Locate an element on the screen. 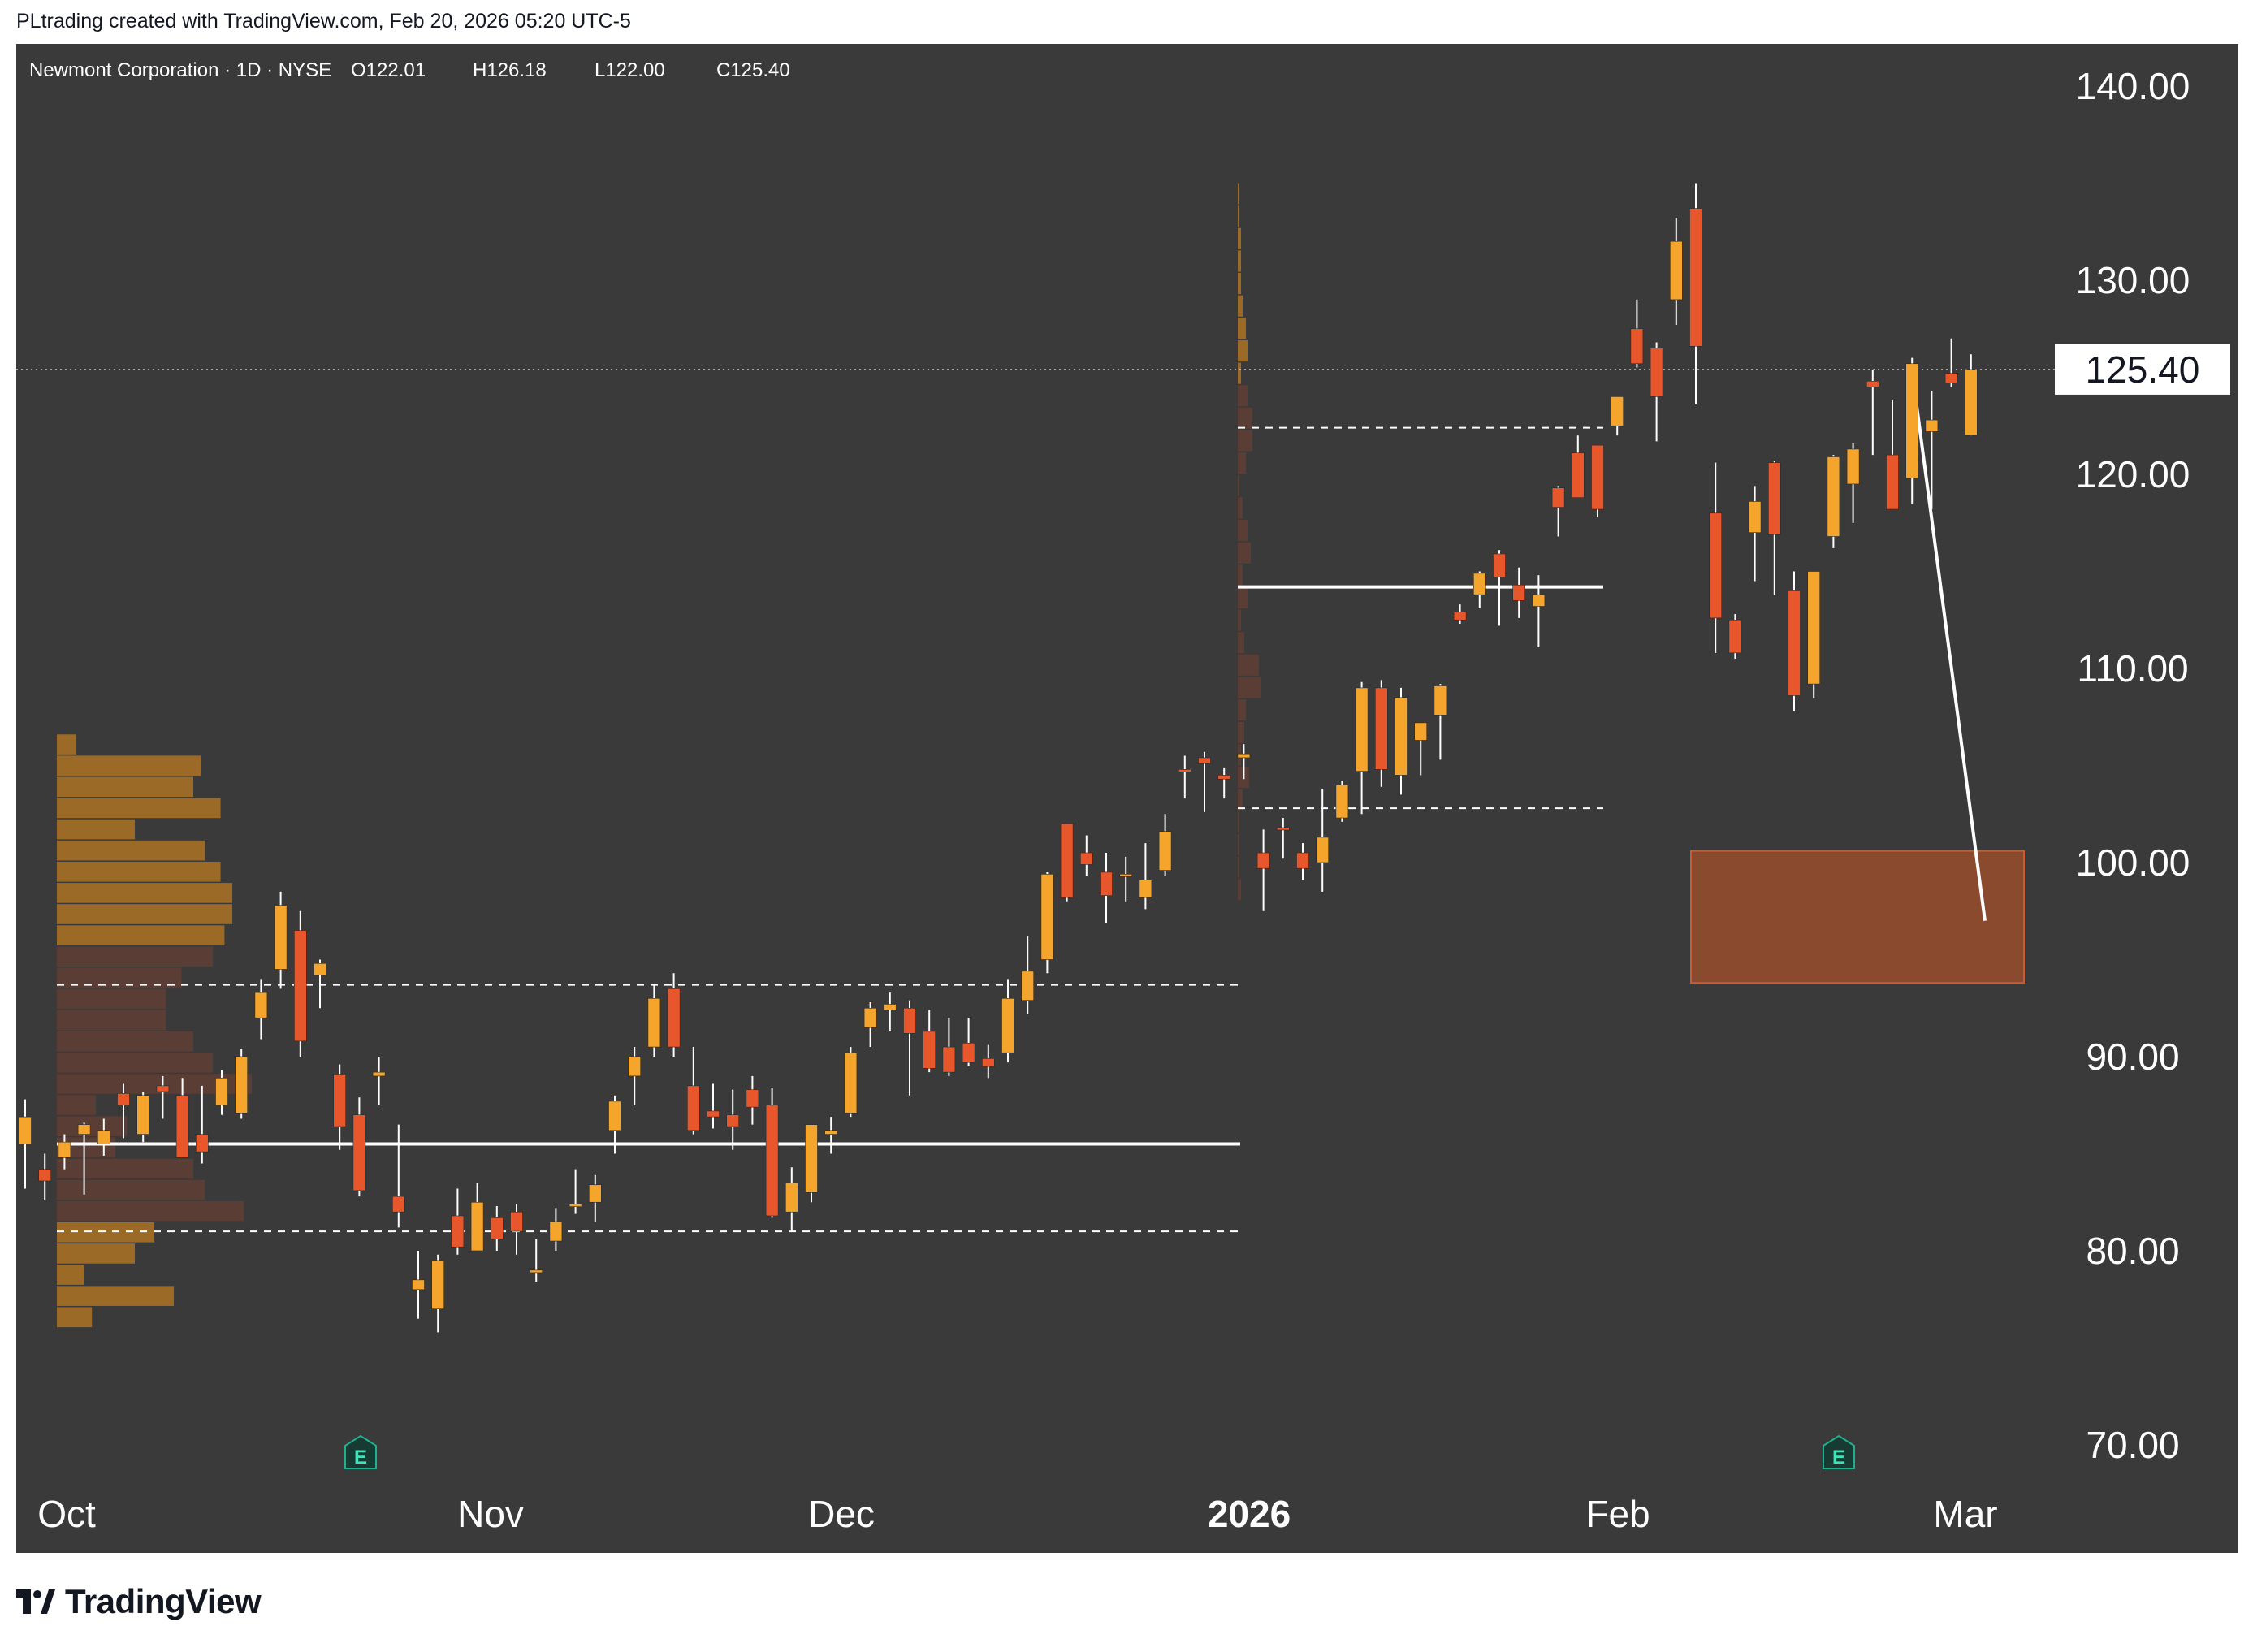  time-tick-label: Oct is located at coordinates (66, 1514).